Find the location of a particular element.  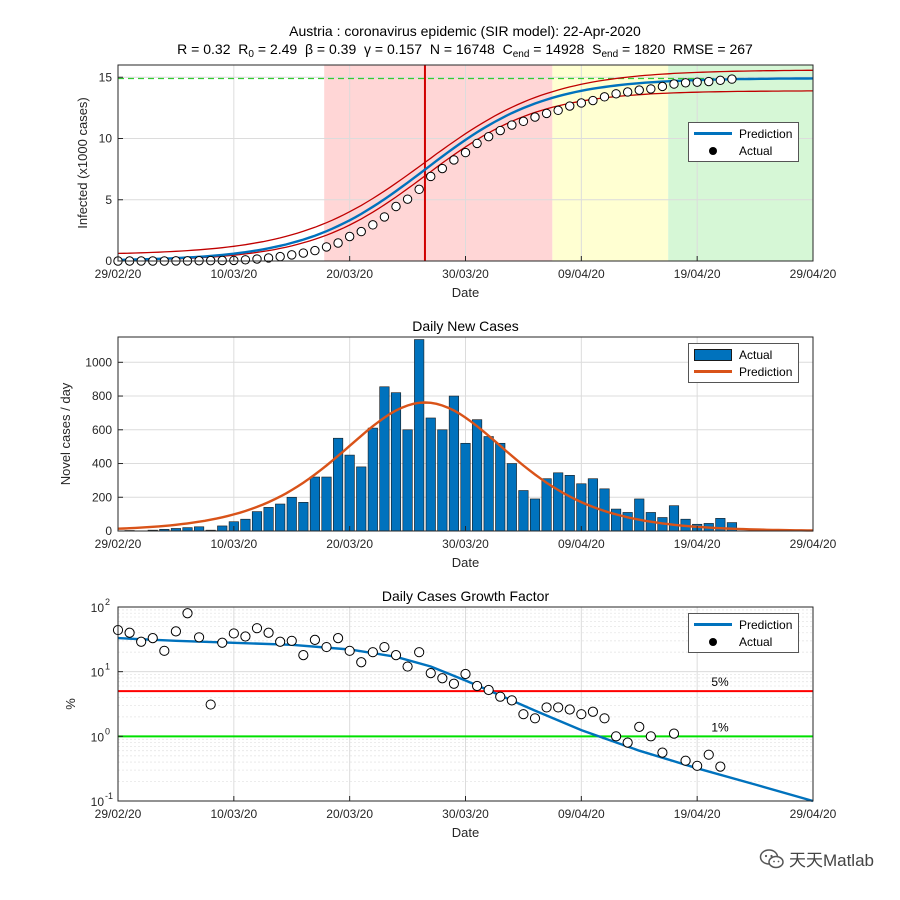

y-axis-label: % is located at coordinates (70, 704).